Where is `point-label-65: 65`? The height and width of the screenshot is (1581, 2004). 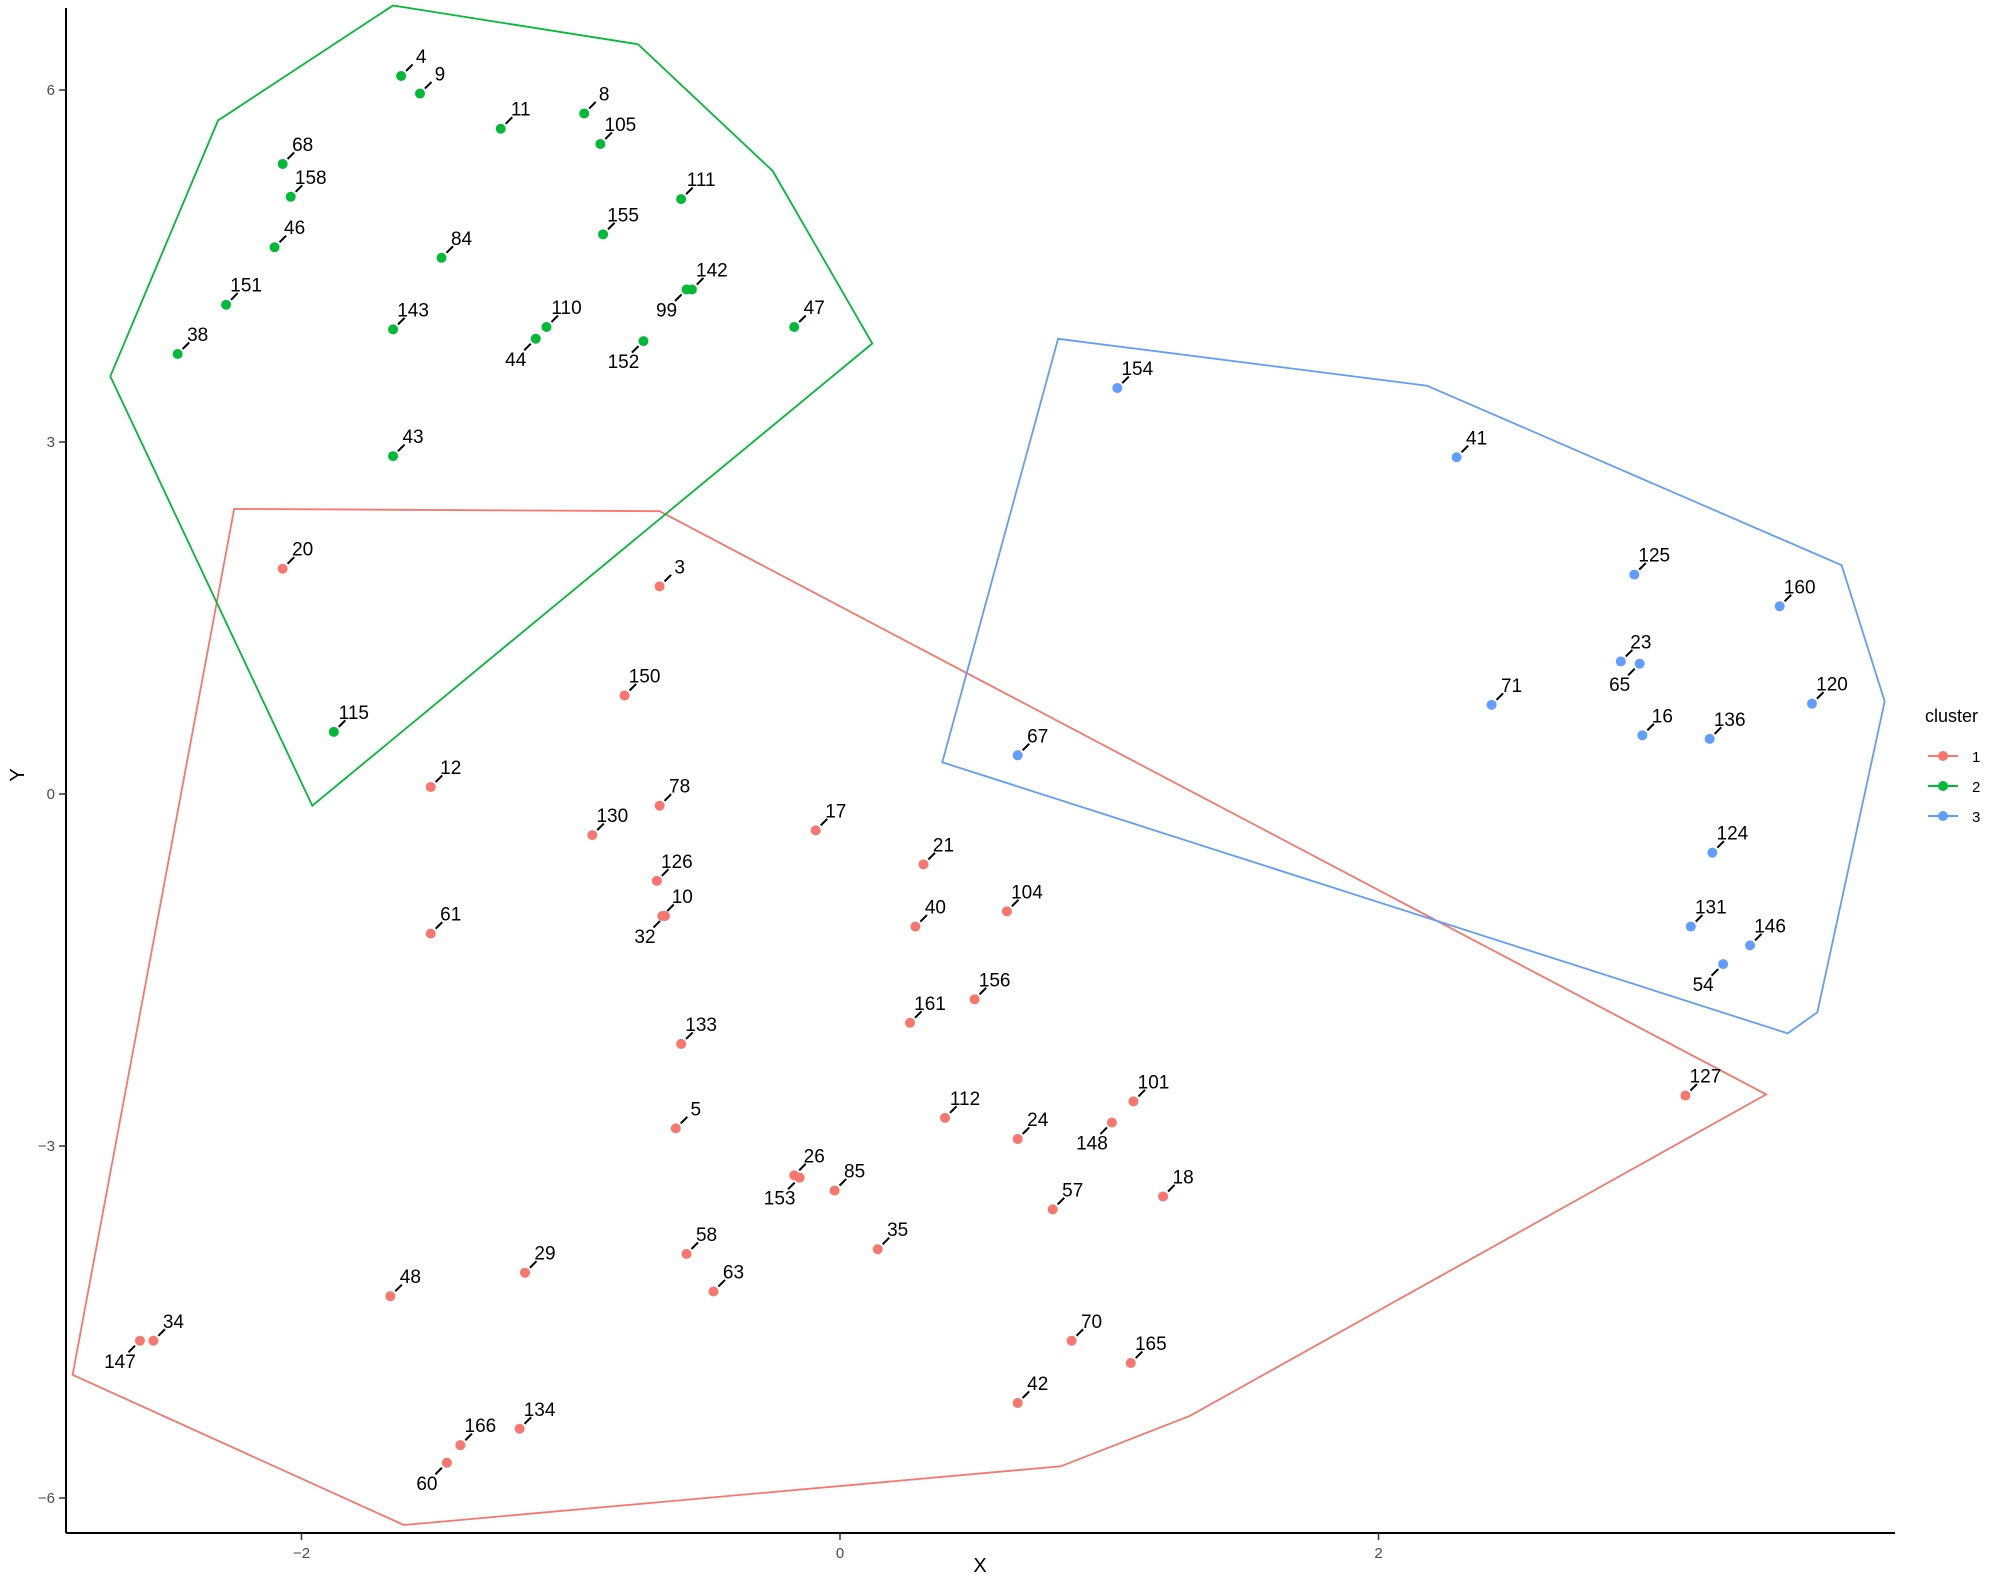
point-label-65: 65 is located at coordinates (1619, 685).